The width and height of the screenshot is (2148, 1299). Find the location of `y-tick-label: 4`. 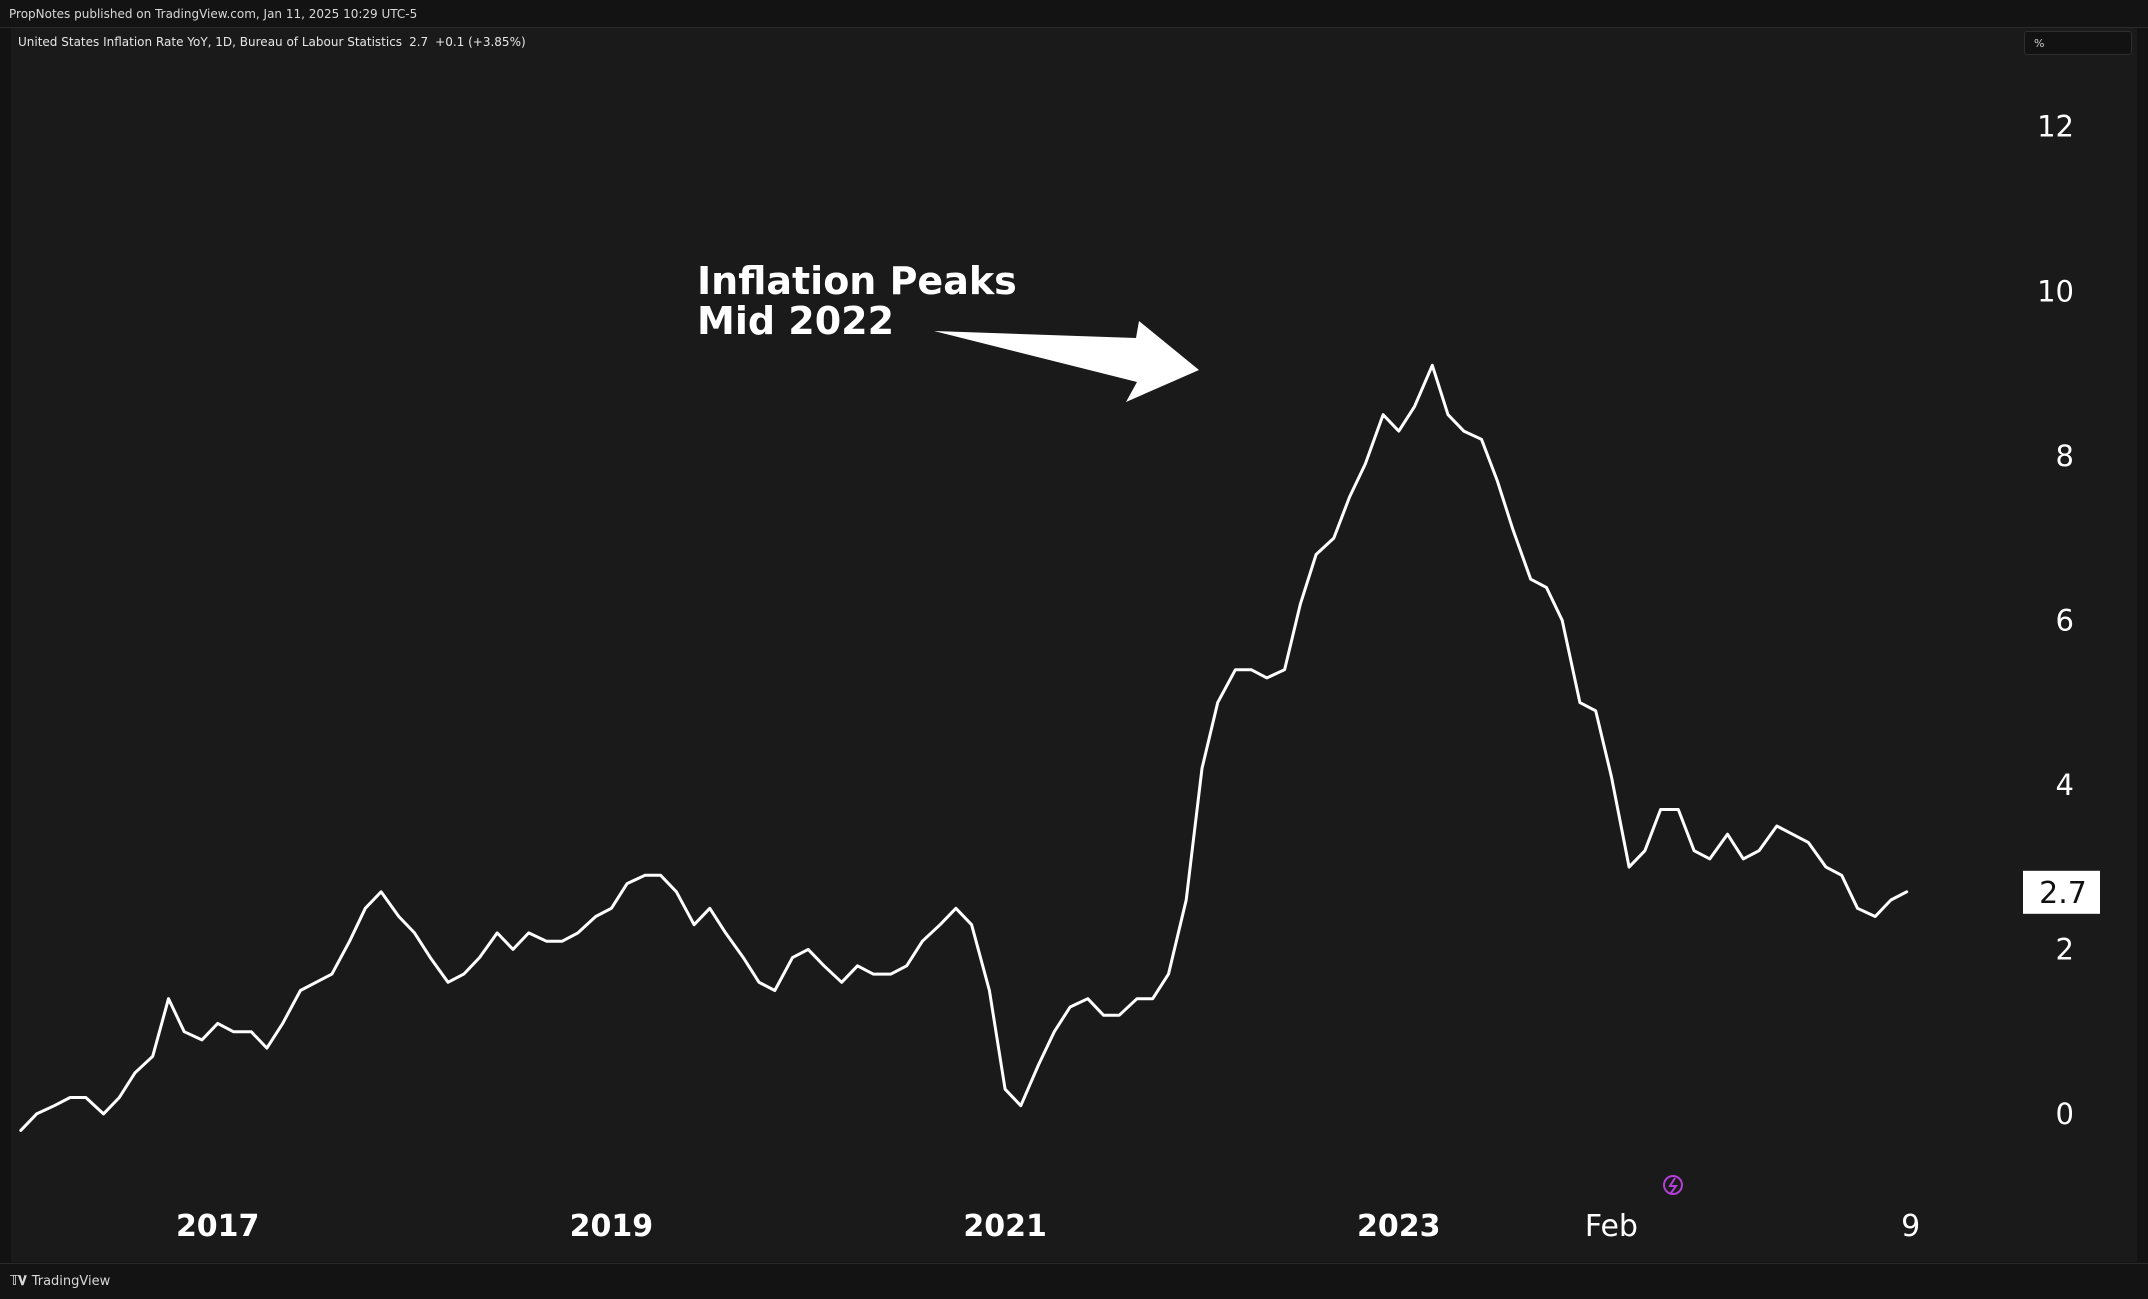

y-tick-label: 4 is located at coordinates (2065, 785).